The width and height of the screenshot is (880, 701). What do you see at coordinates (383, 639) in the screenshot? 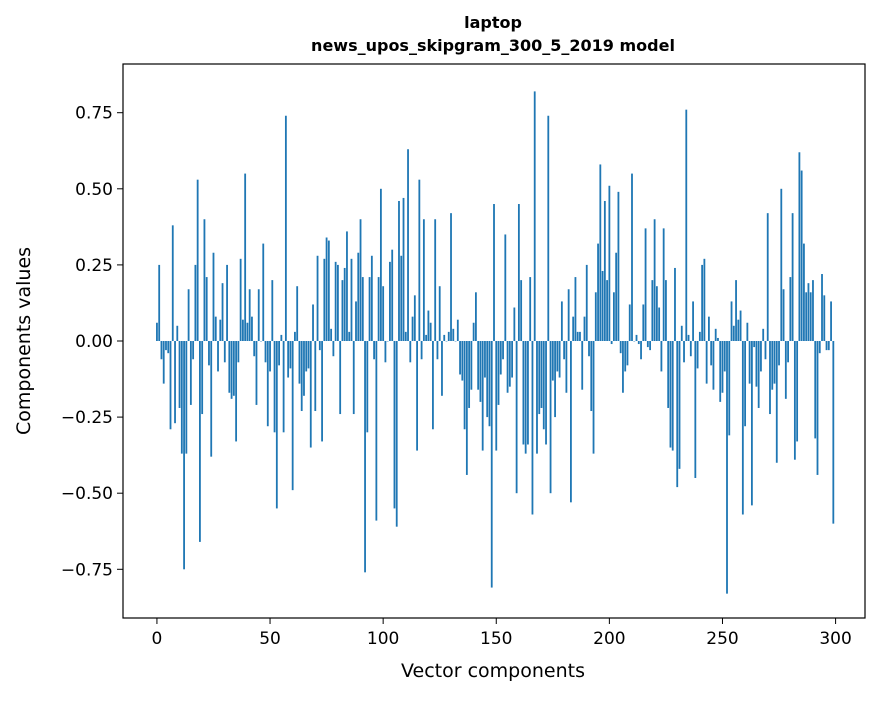
I see `x-tick-label: 100` at bounding box center [383, 639].